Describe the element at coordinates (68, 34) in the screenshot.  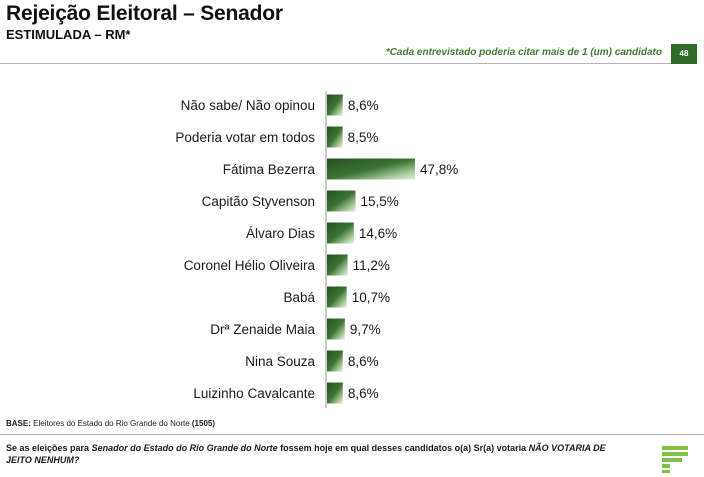
I see `page-subtitle: ESTIMULADA – RM*` at that location.